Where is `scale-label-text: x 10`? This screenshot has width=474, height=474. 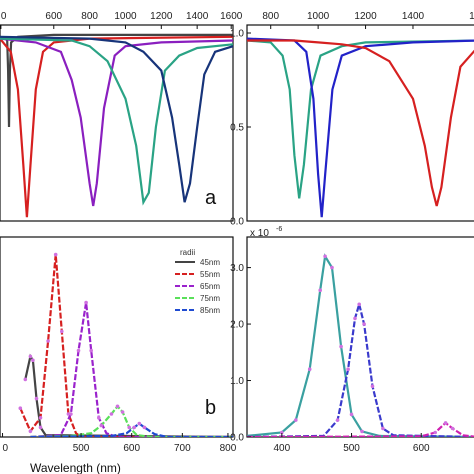
scale-label-text: x 10 is located at coordinates (259, 233).